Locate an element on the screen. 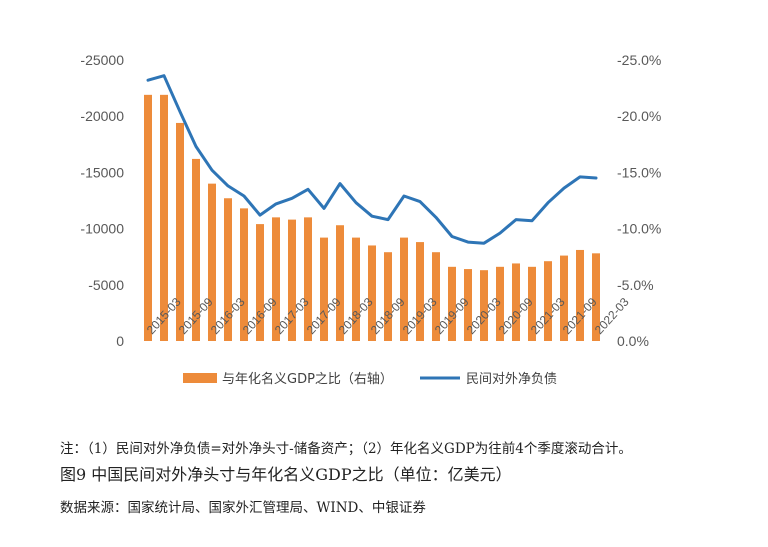  data-source: 数据来源：国家统计局、国家外汇管理局、WIND、中银证券 is located at coordinates (243, 508).